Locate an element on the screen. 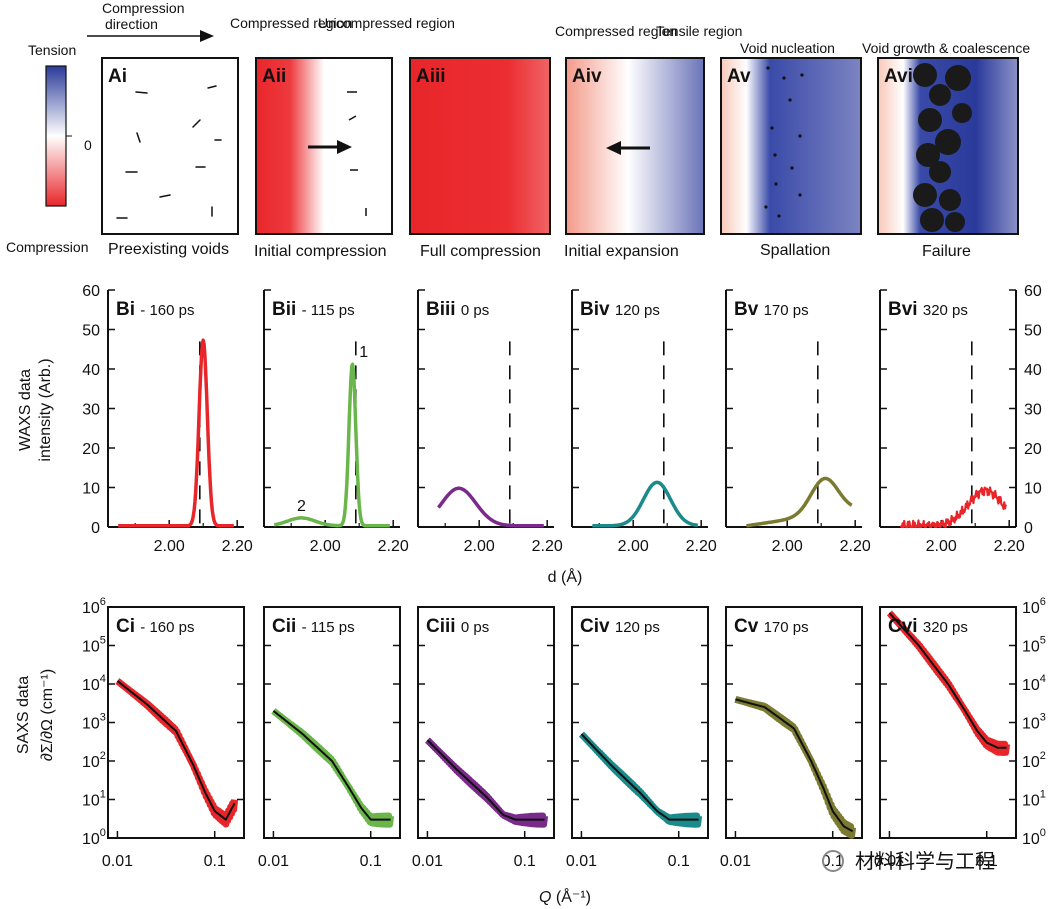 The image size is (1050, 909). waxs-series-biv is located at coordinates (645, 504).